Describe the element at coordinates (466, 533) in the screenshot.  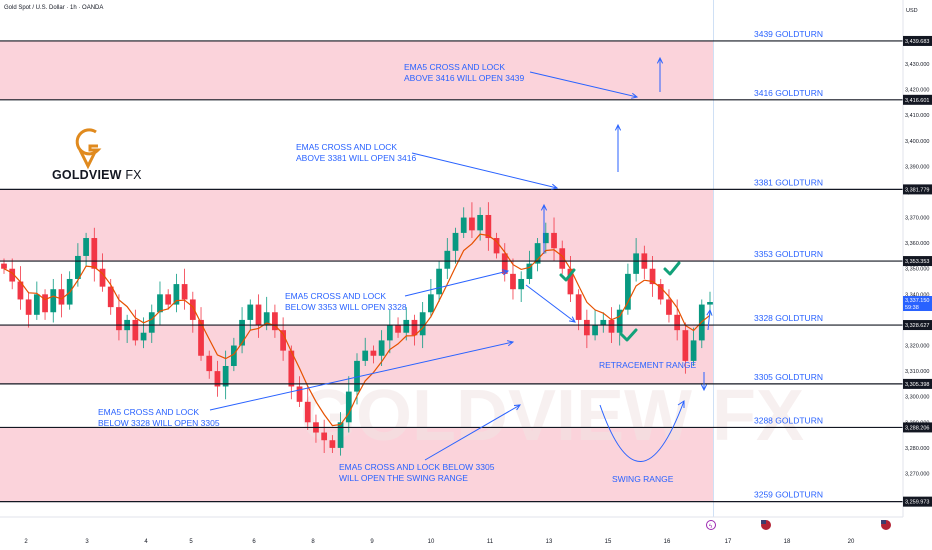
I see `time-axis-bg` at that location.